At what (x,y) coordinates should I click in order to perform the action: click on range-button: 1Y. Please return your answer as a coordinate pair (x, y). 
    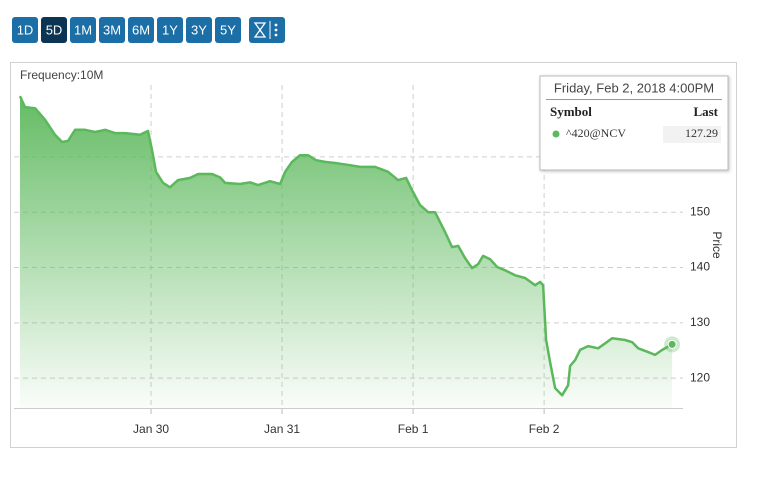
    Looking at the image, I should click on (170, 30).